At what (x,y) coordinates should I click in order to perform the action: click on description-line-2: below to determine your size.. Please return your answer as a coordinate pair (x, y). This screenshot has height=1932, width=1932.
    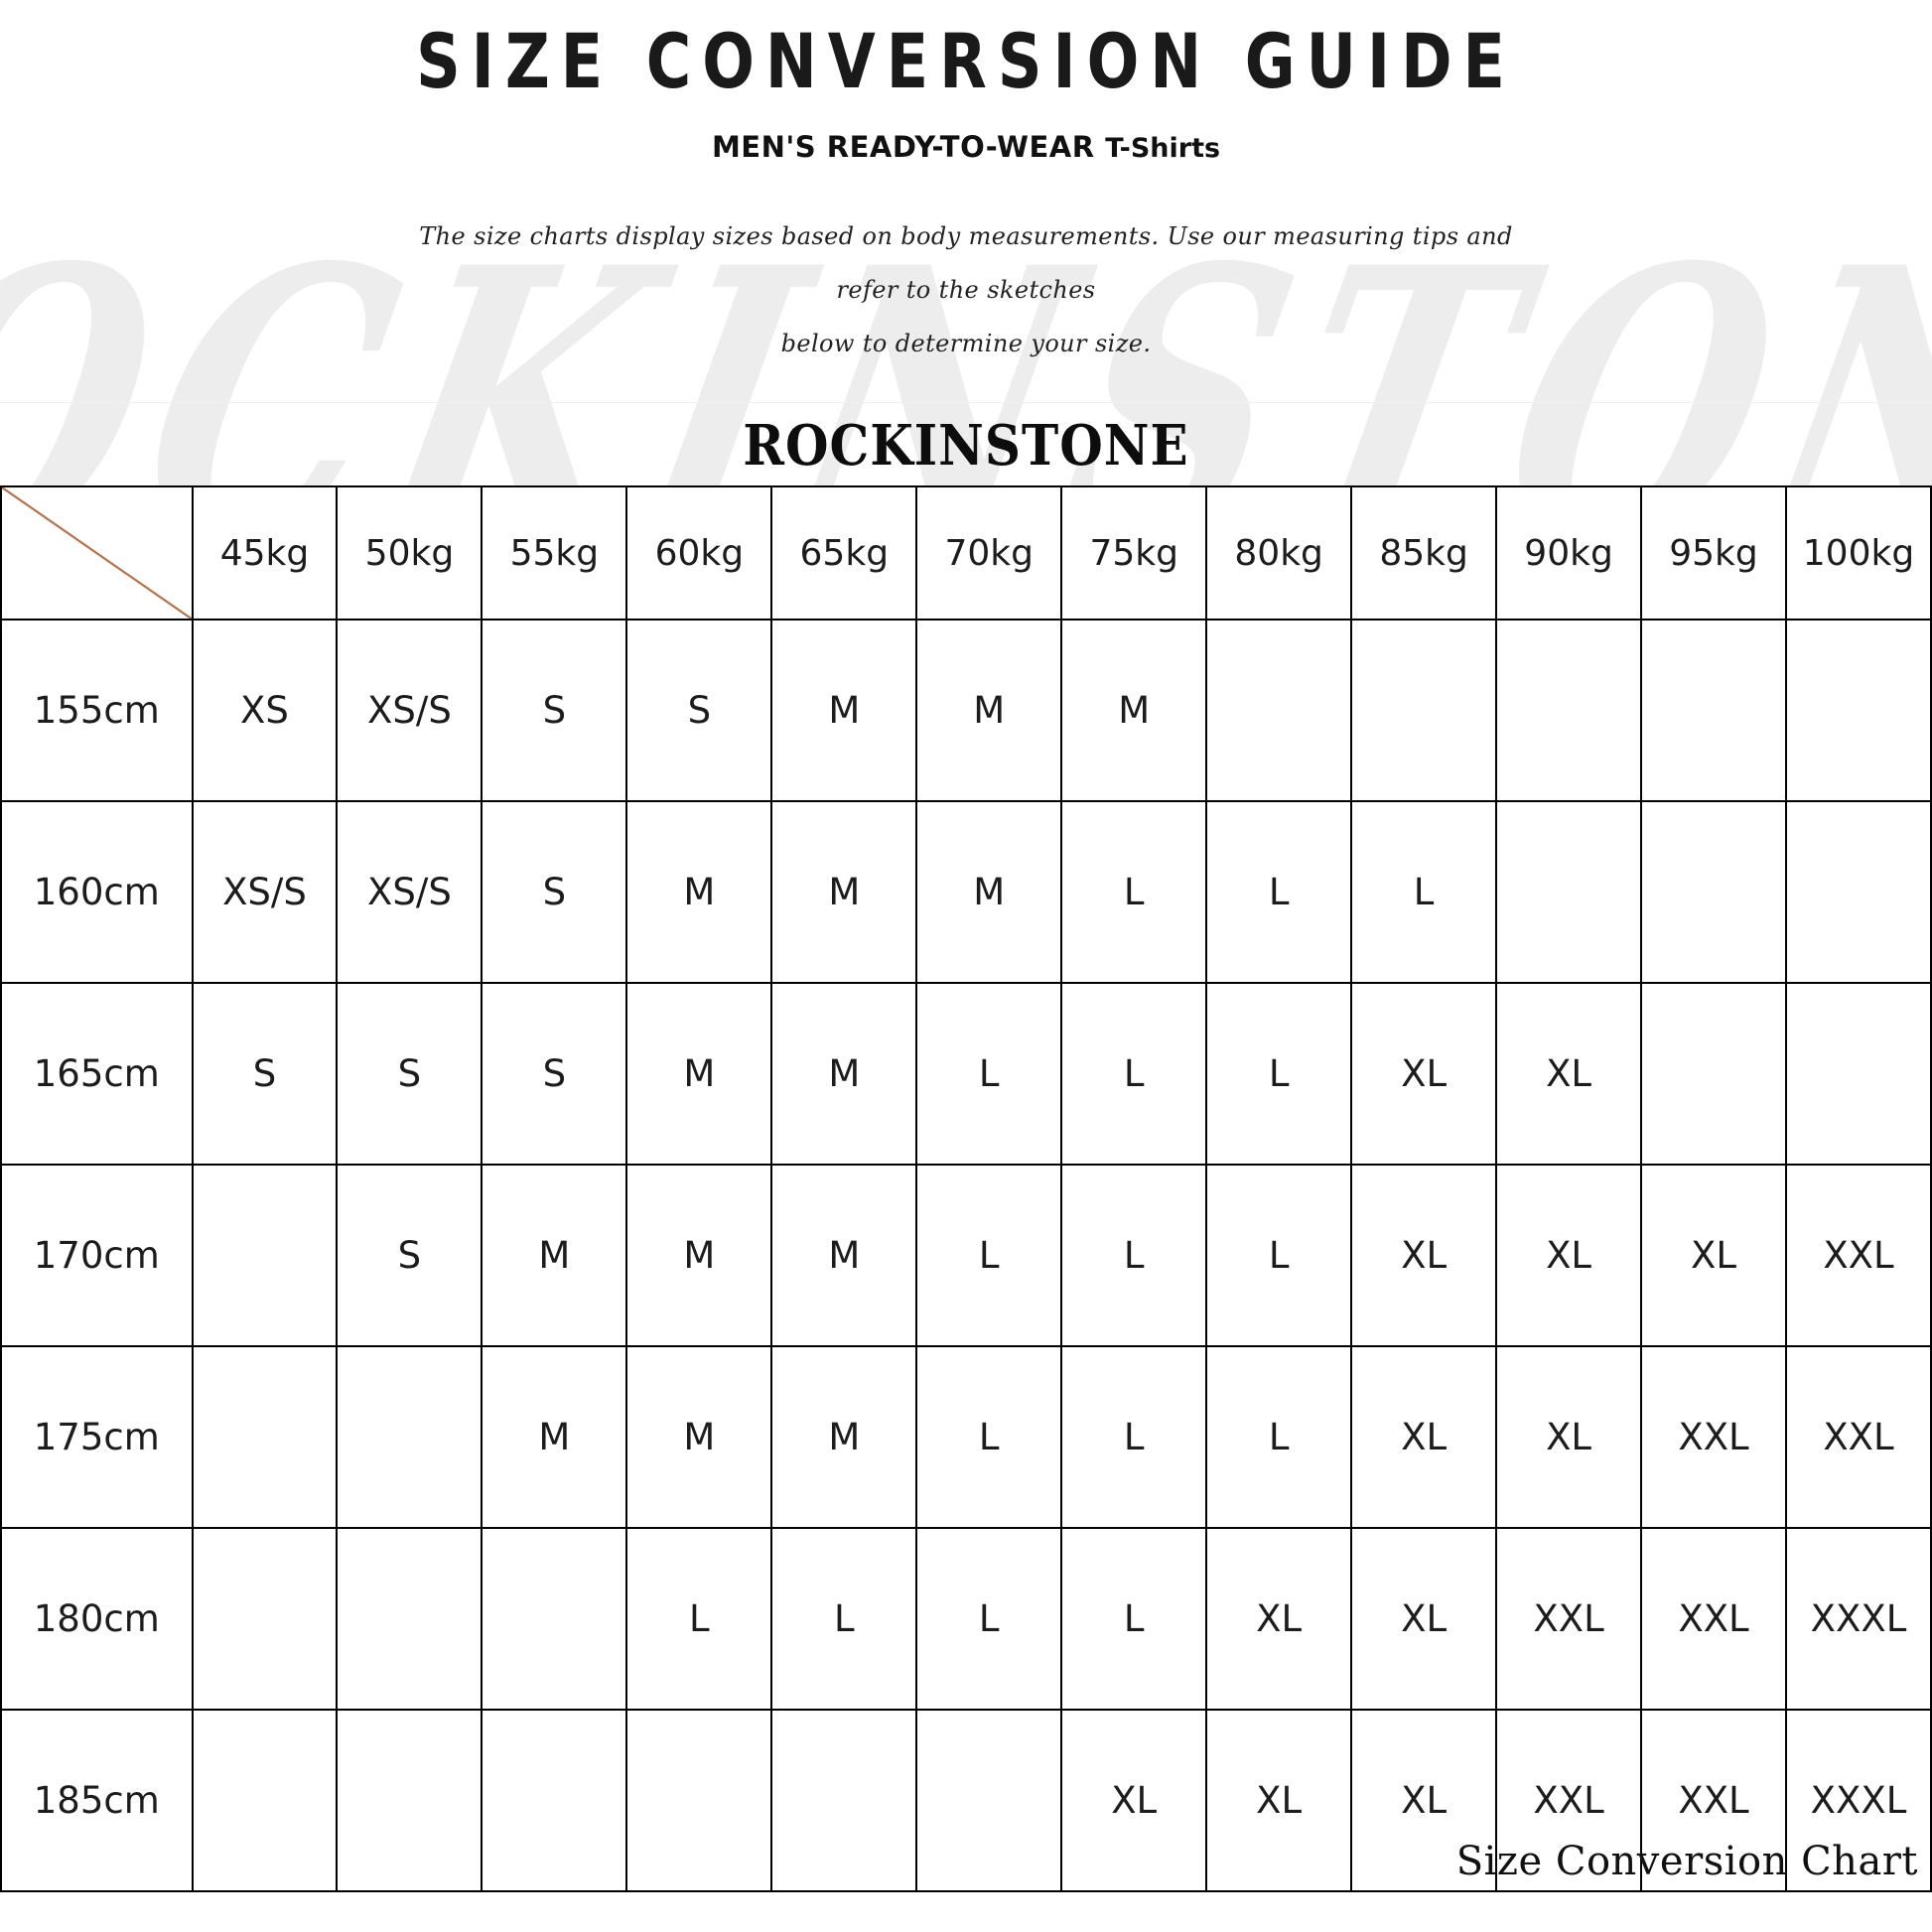
    Looking at the image, I should click on (966, 344).